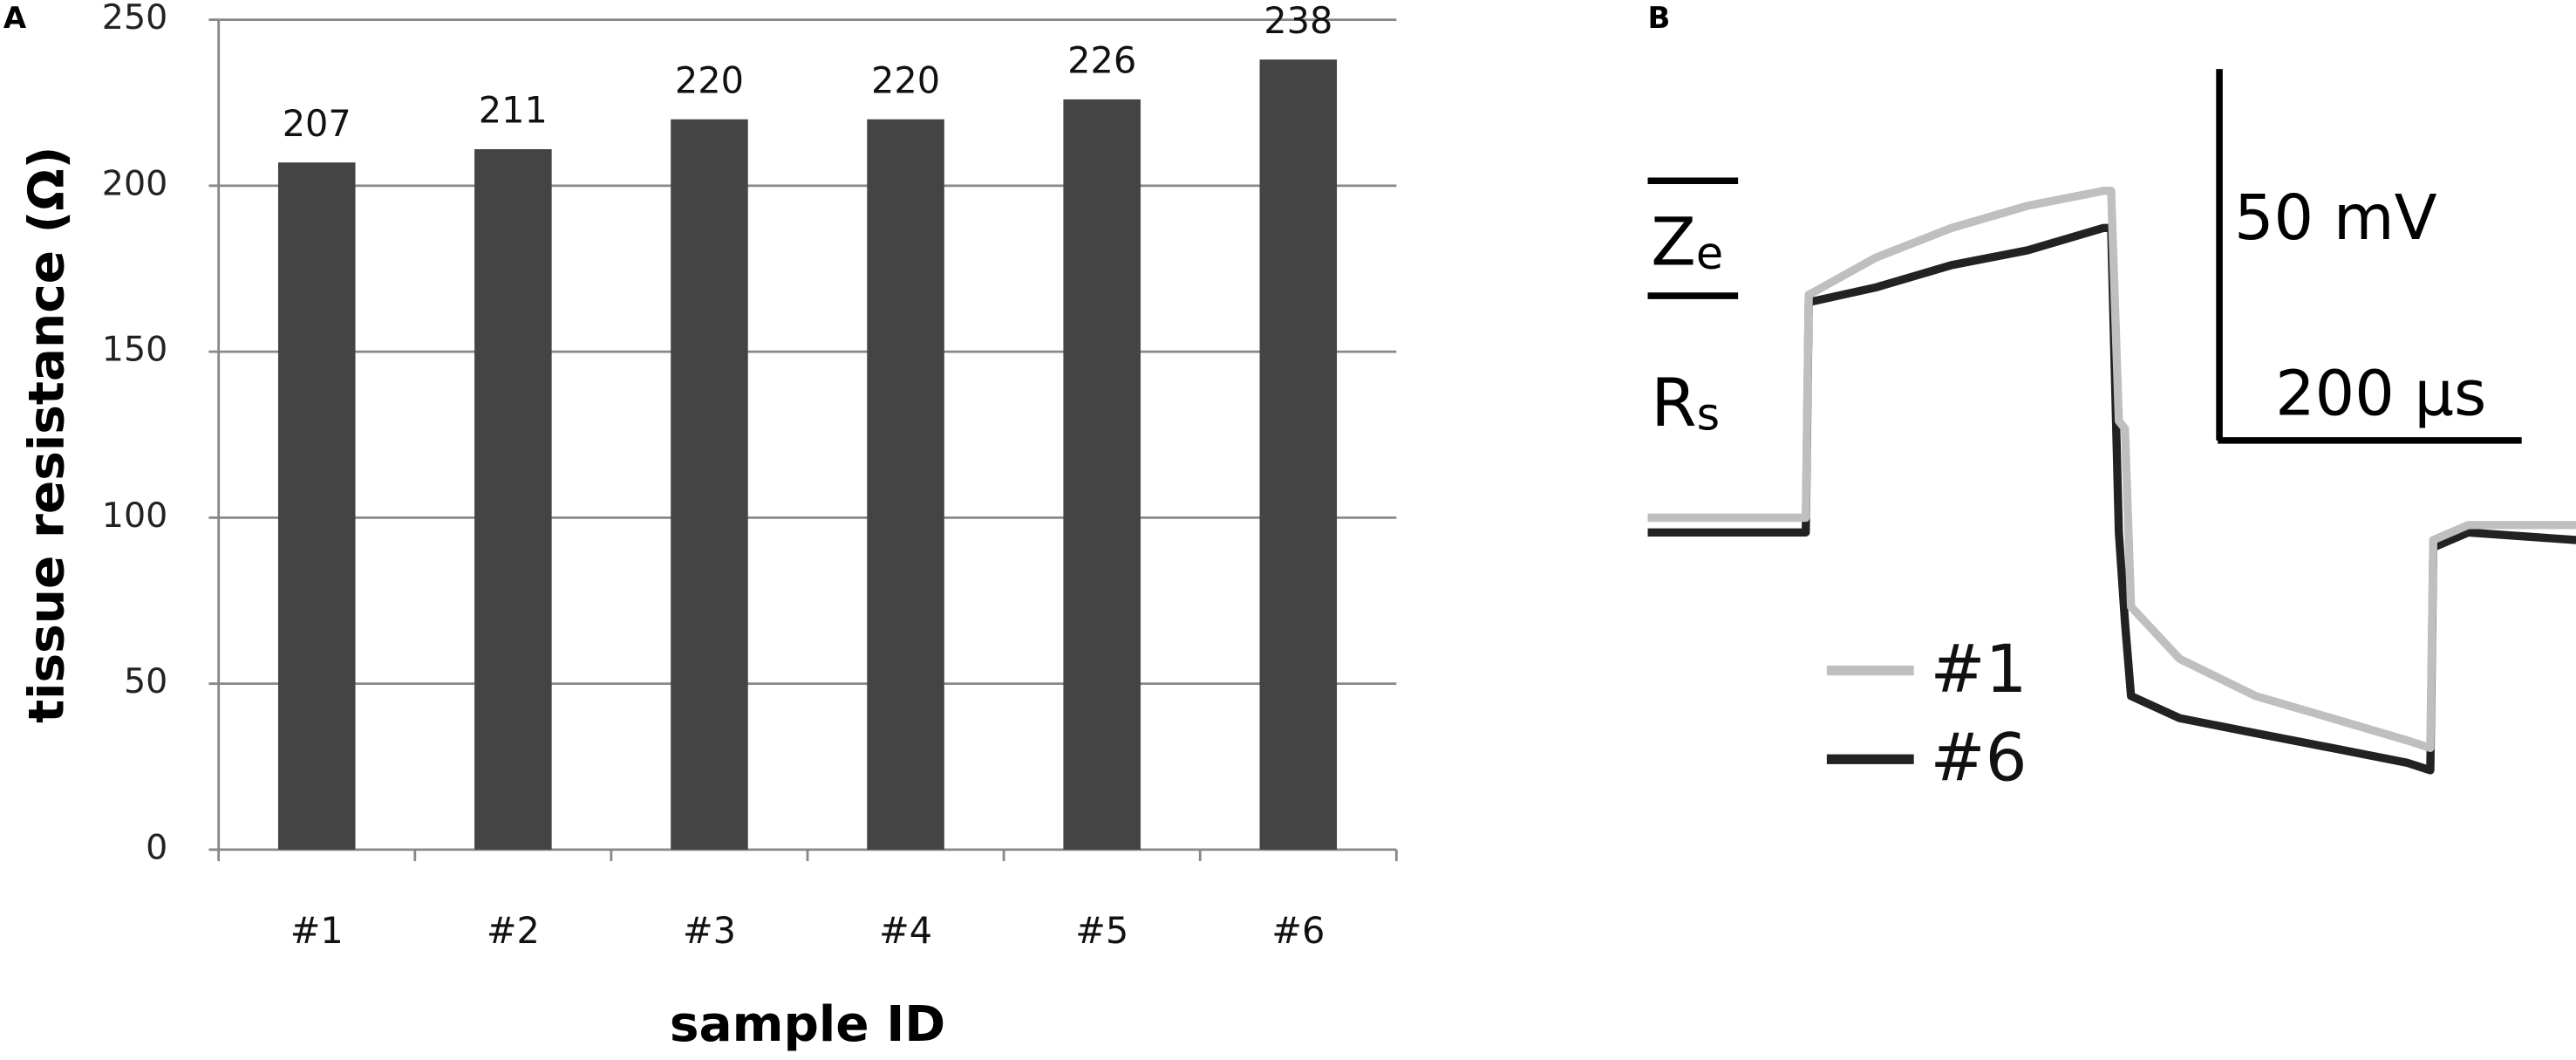 Image resolution: width=2576 pixels, height=1060 pixels. I want to click on y-tick-label: 0, so click(157, 847).